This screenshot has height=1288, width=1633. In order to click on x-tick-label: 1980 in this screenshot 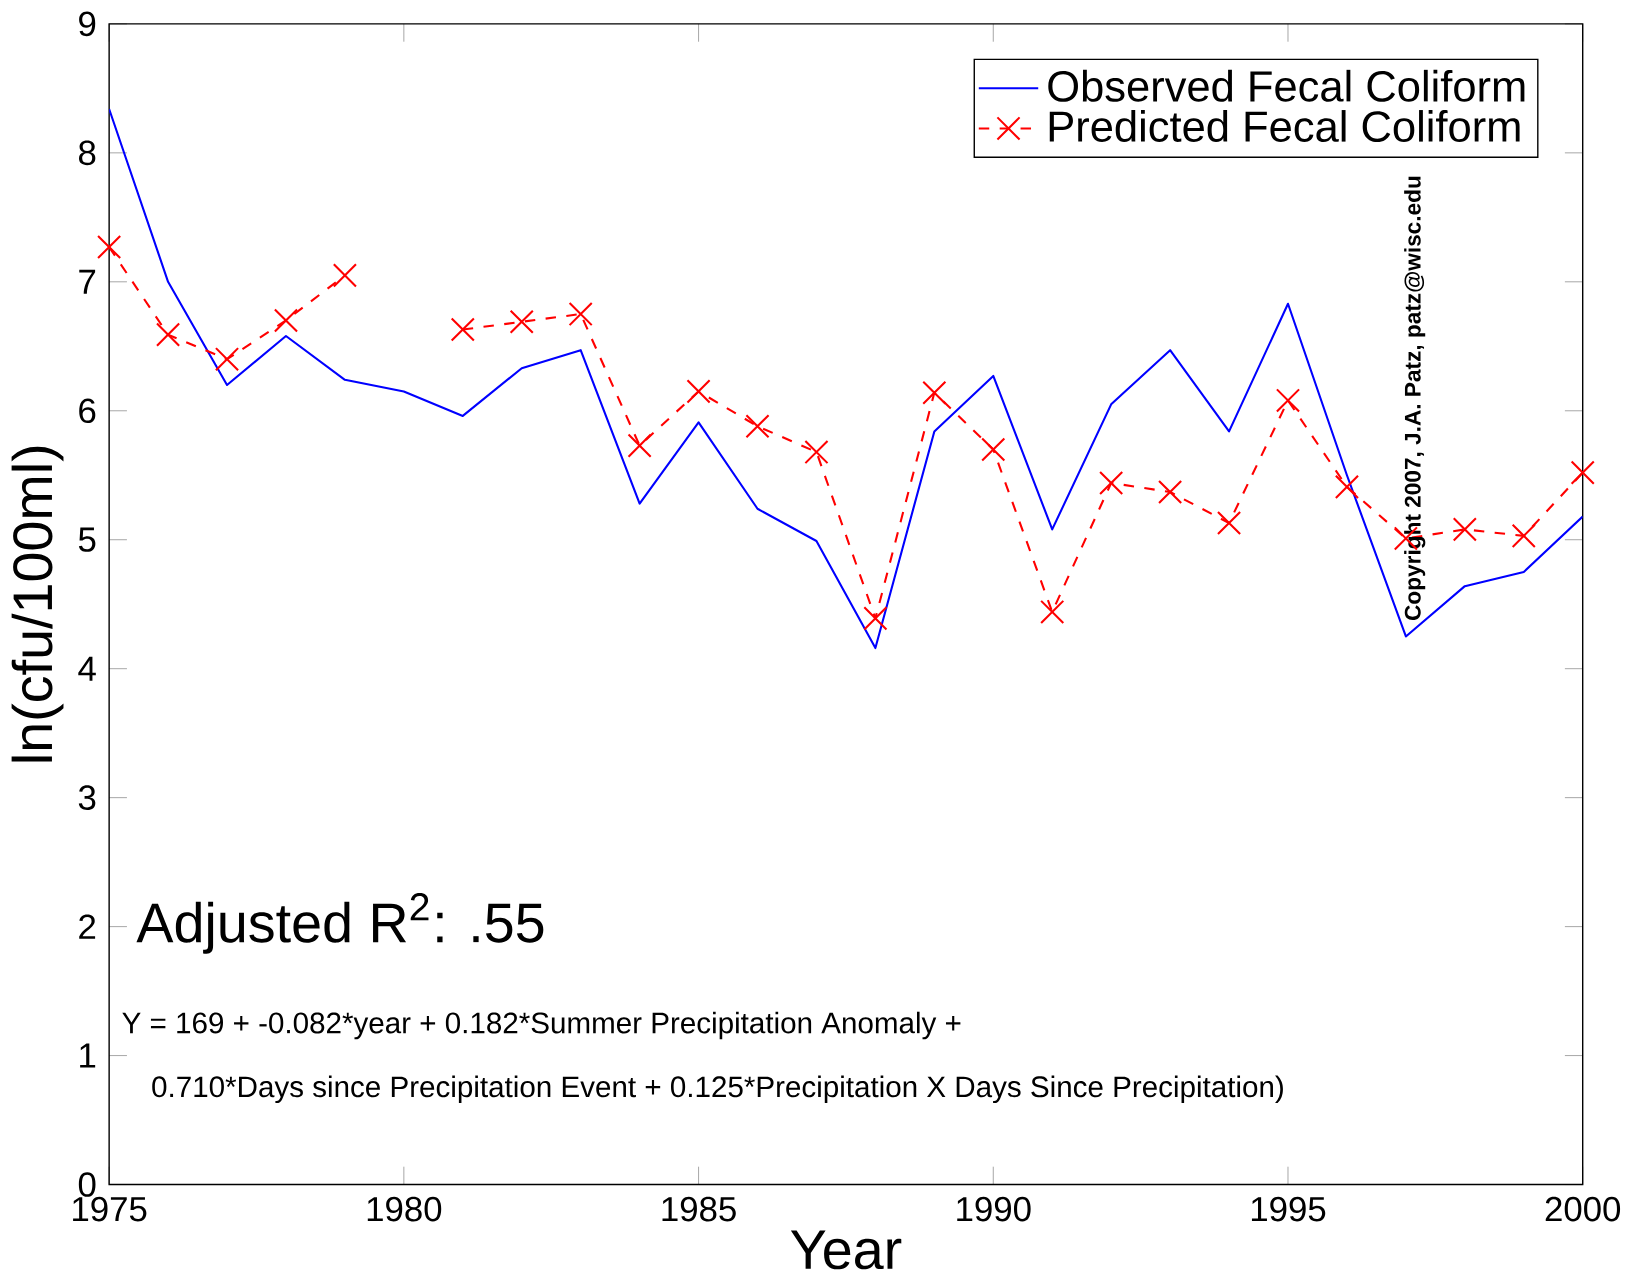, I will do `click(404, 1209)`.